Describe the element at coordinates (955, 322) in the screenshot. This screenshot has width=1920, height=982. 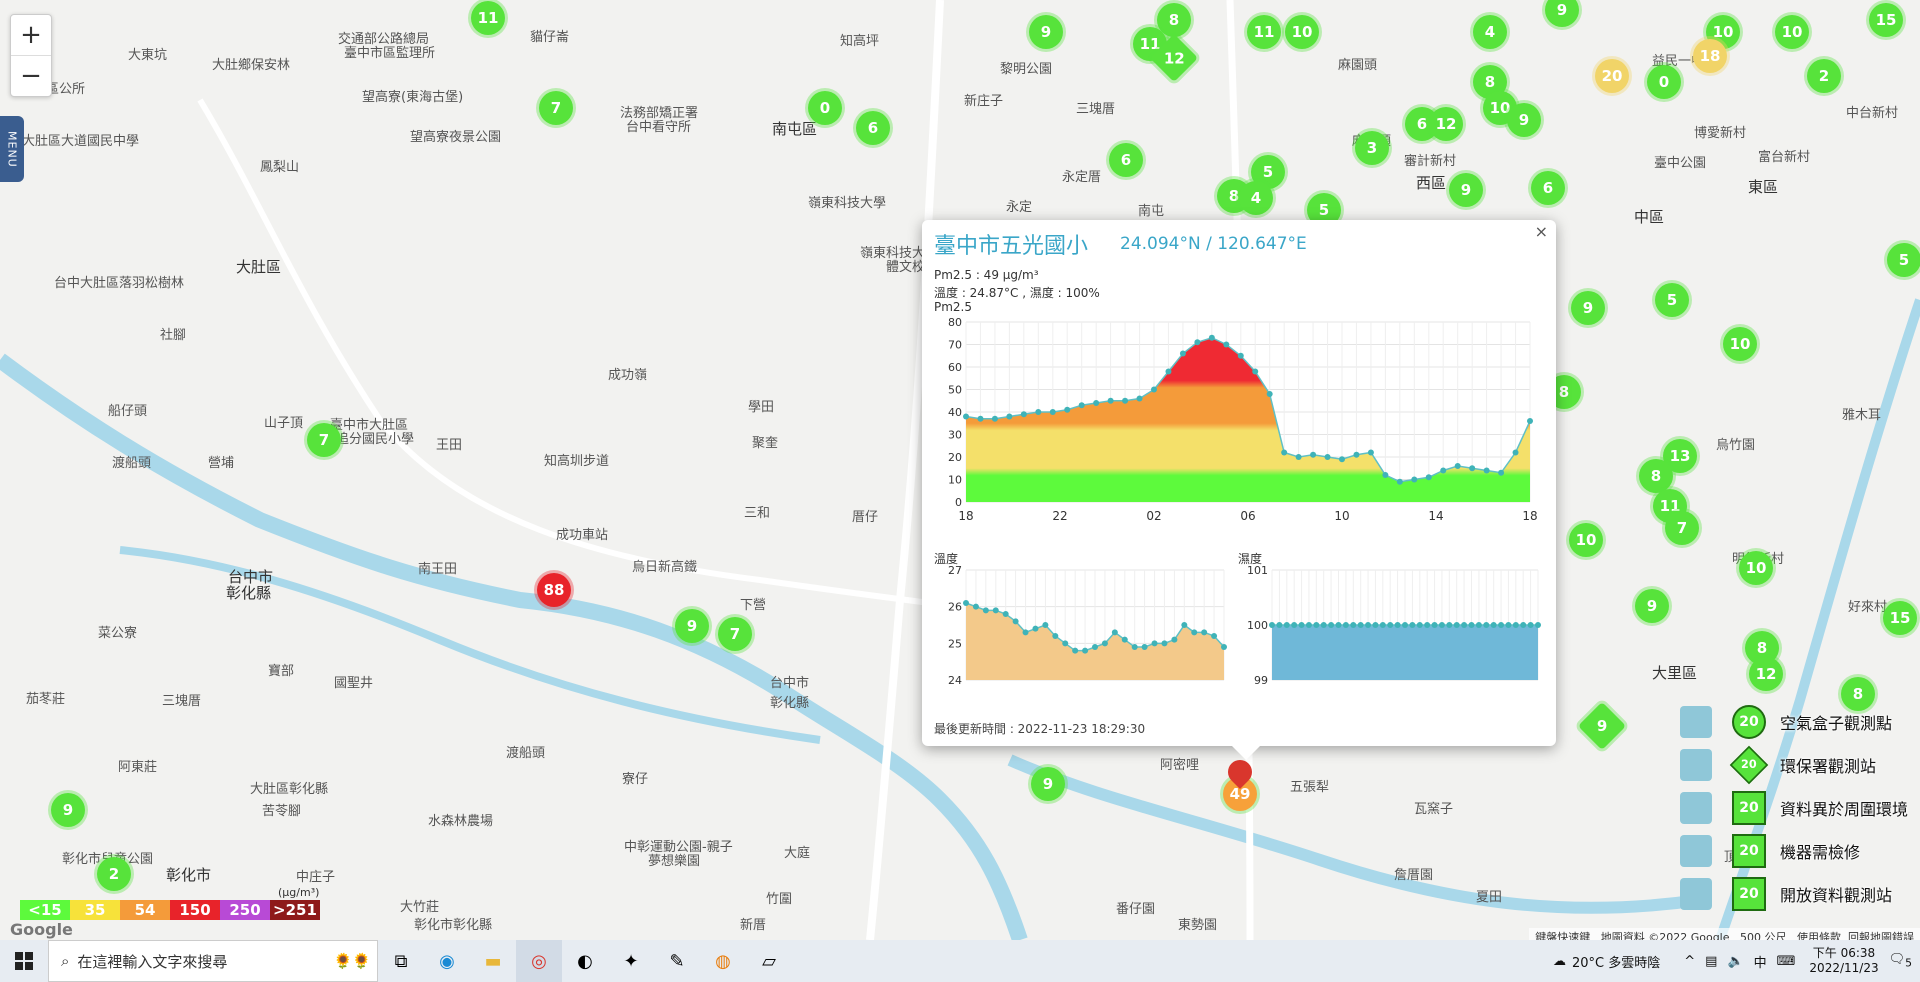
I see `y-tick-label: 80` at that location.